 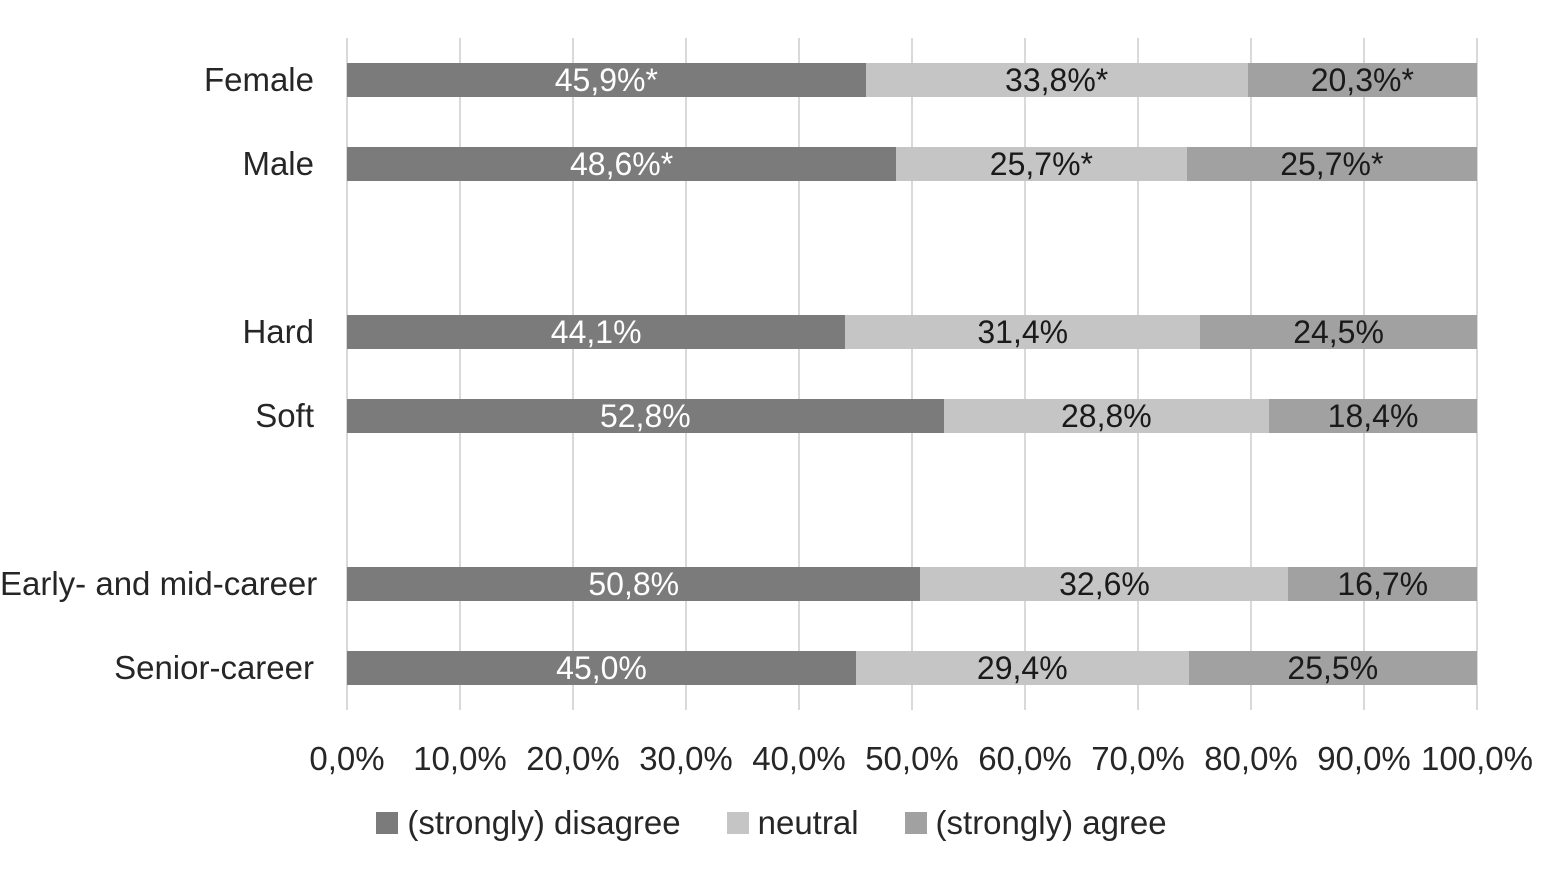 I want to click on data-label: 50,8%, so click(x=634, y=584).